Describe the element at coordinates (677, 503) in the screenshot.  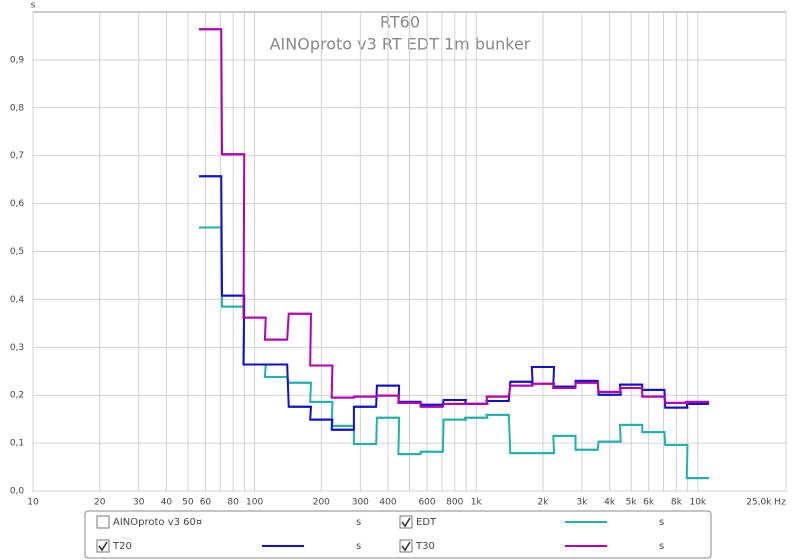
I see `x-tick-label: 8k` at that location.